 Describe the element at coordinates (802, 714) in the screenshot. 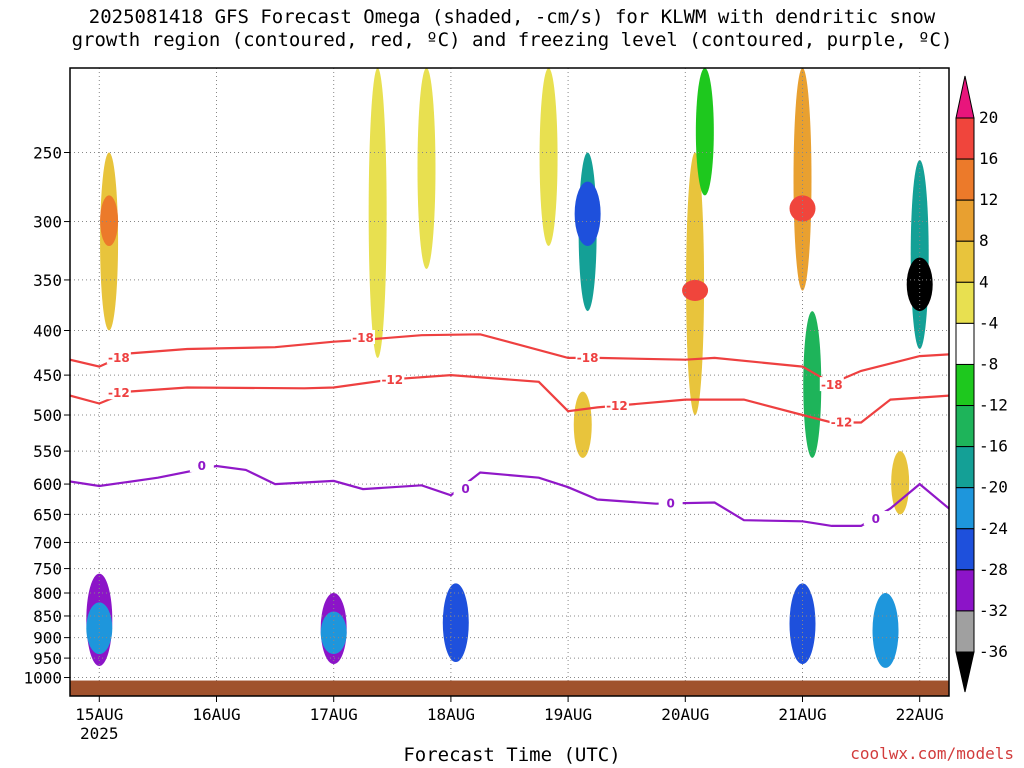

I see `x-tick-label: 21AUG` at that location.